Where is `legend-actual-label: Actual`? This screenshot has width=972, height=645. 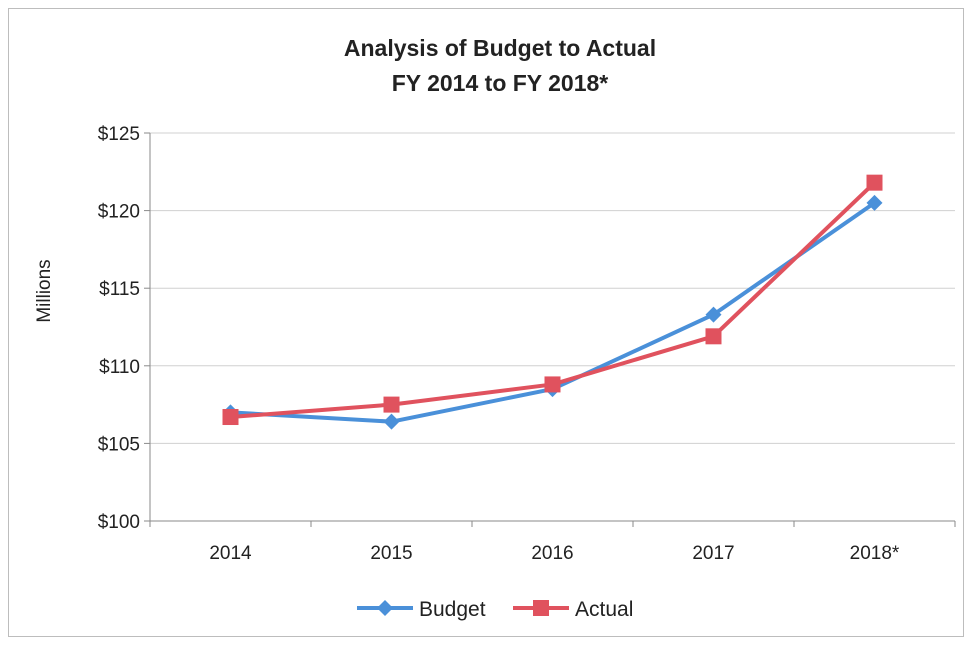 legend-actual-label: Actual is located at coordinates (604, 609).